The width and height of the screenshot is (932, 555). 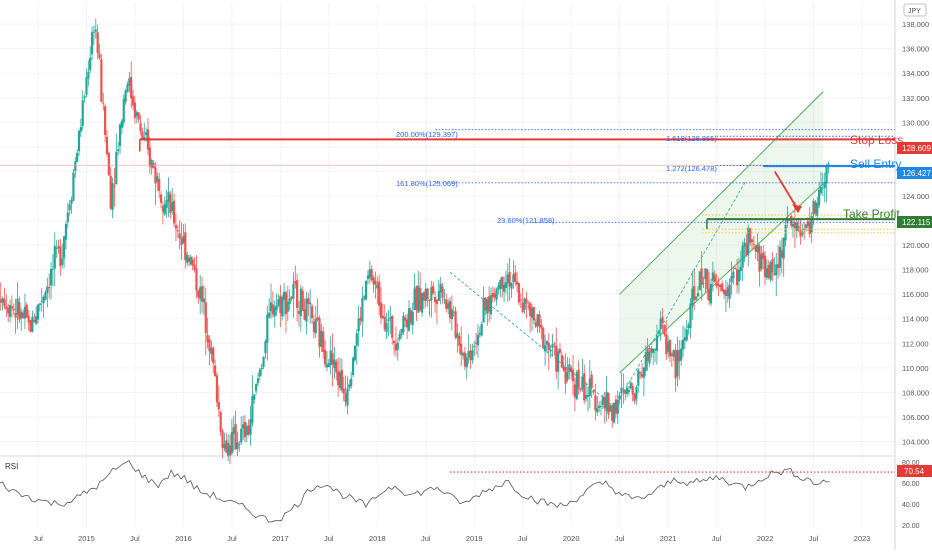 What do you see at coordinates (668, 538) in the screenshot?
I see `time-tick-label: 2021` at bounding box center [668, 538].